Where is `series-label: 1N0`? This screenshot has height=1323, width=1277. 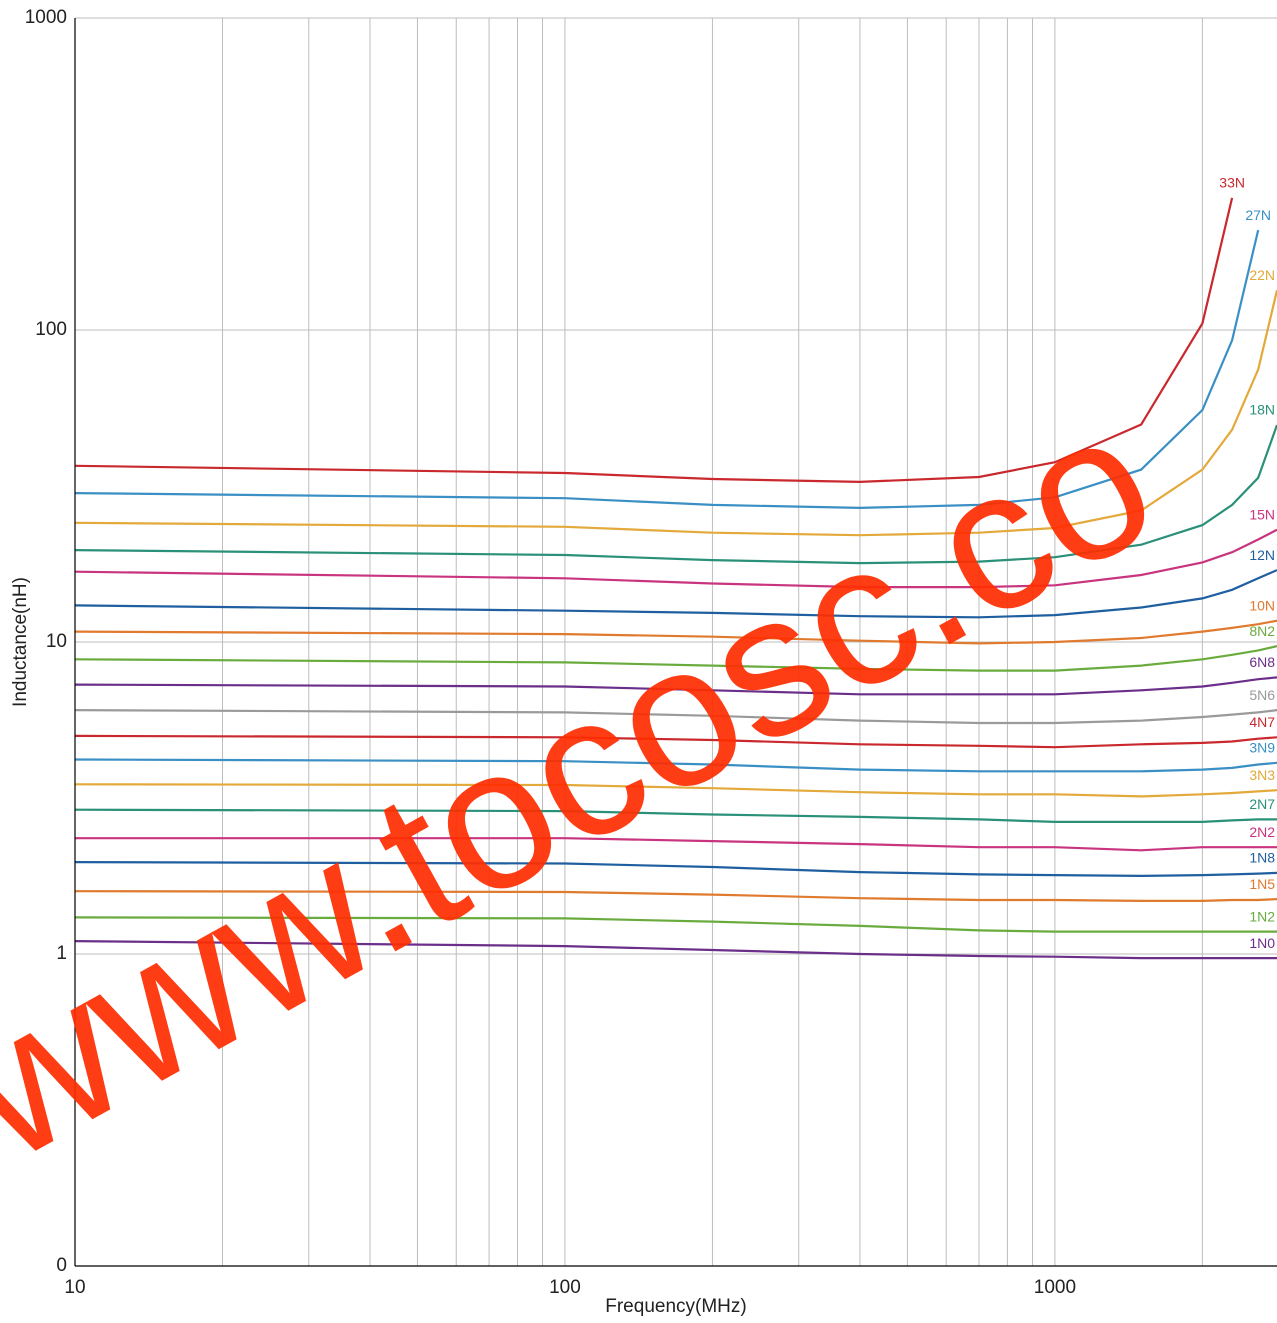
series-label: 1N0 is located at coordinates (1262, 943).